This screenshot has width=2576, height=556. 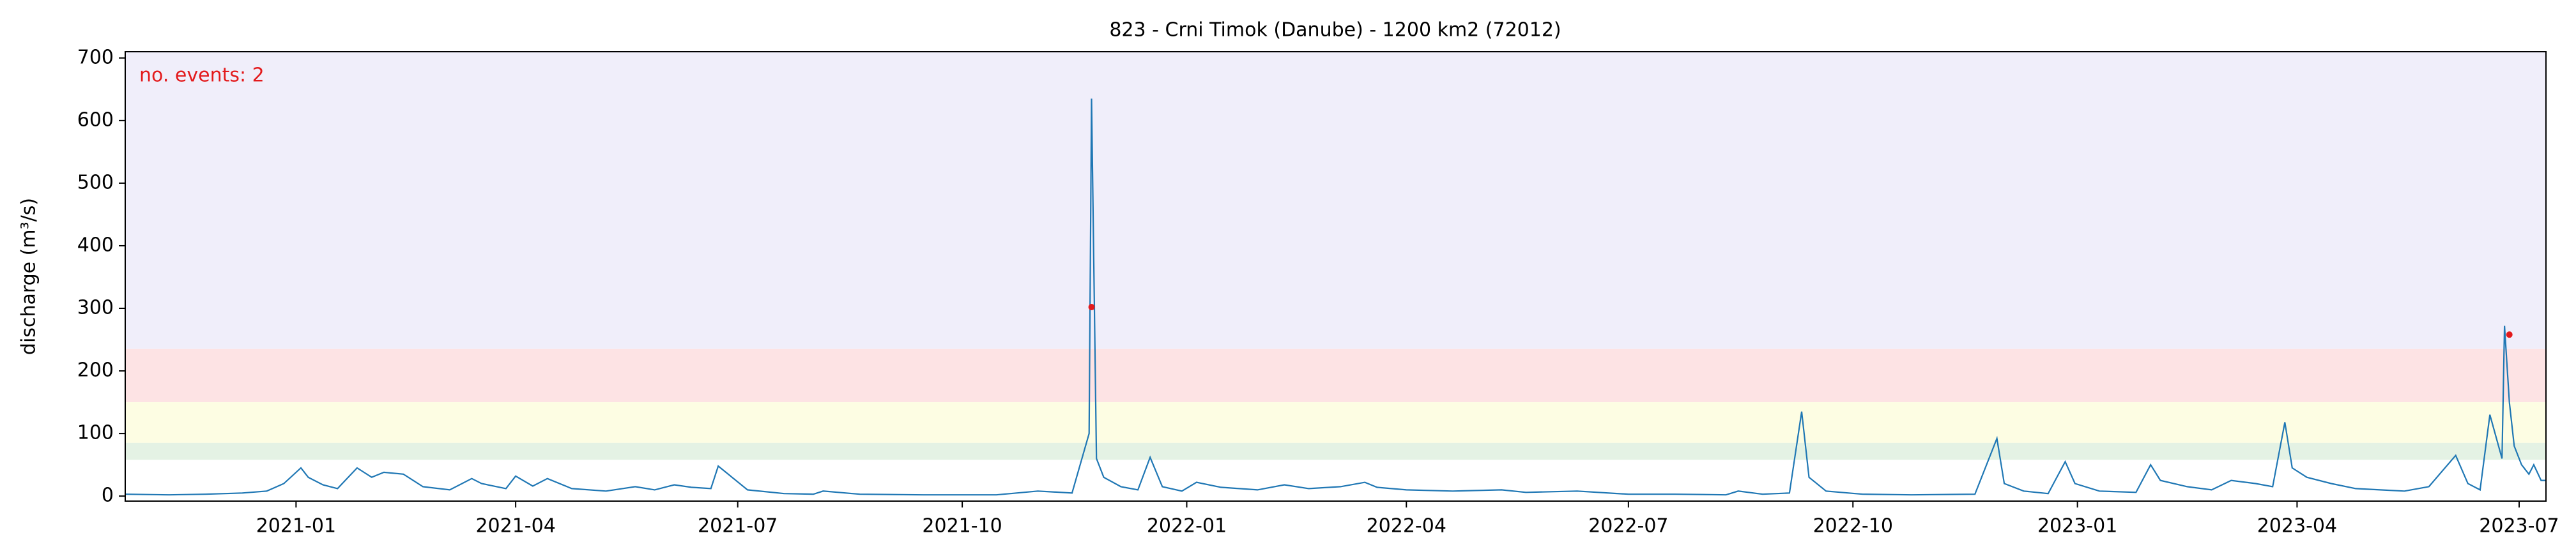 What do you see at coordinates (1628, 526) in the screenshot?
I see `x-tick-label: 2022-07` at bounding box center [1628, 526].